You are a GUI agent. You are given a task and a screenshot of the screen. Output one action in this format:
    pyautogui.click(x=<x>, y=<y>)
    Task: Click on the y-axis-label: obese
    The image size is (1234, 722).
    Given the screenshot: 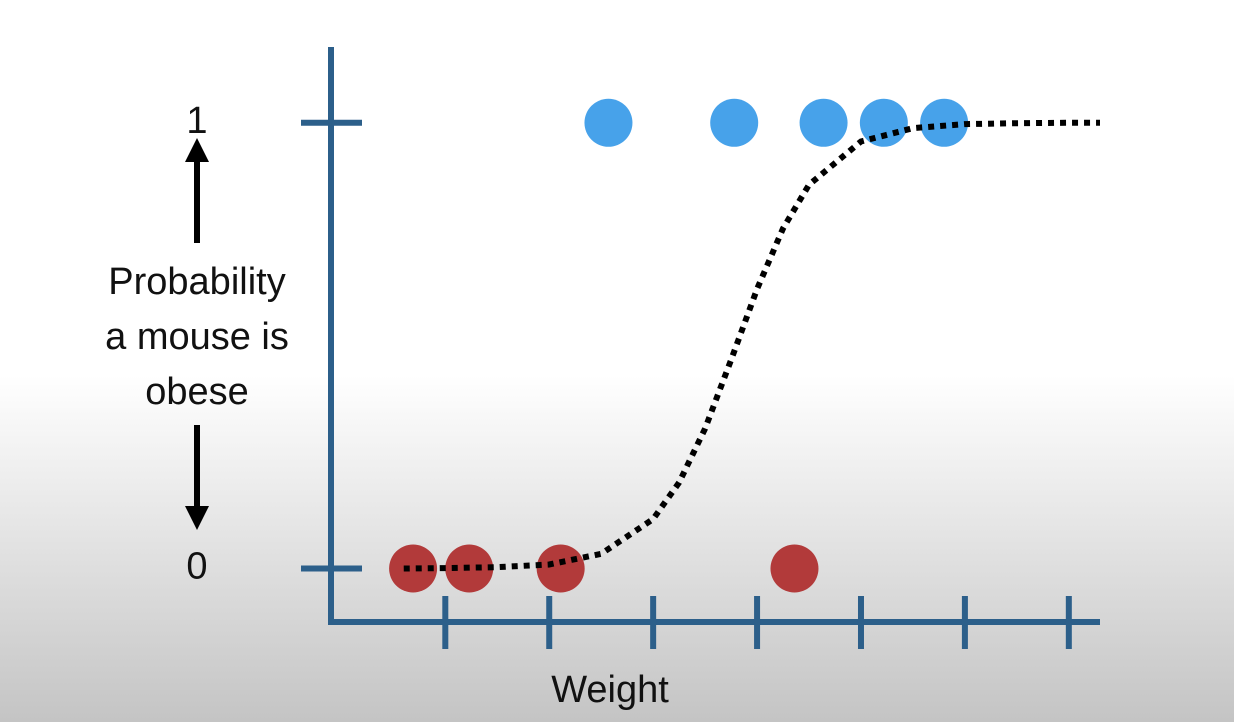 What is the action you would take?
    pyautogui.click(x=197, y=392)
    